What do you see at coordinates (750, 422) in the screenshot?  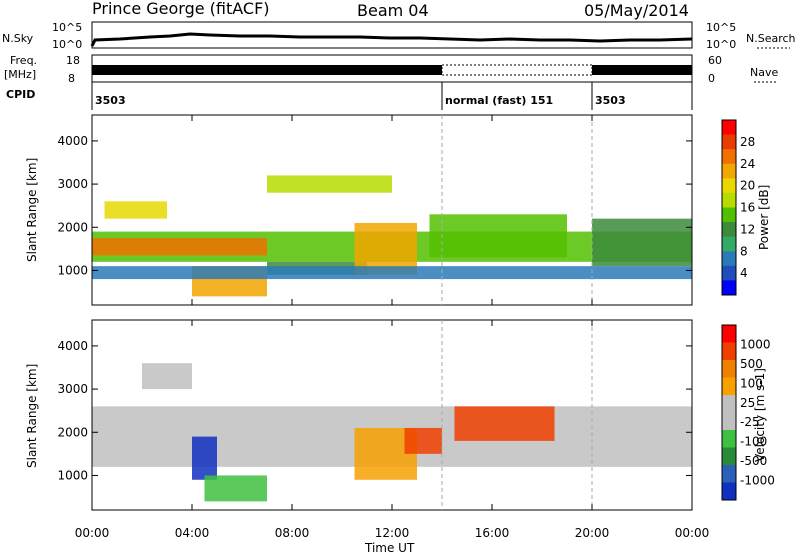 I see `colorbar-tick-label: -25` at bounding box center [750, 422].